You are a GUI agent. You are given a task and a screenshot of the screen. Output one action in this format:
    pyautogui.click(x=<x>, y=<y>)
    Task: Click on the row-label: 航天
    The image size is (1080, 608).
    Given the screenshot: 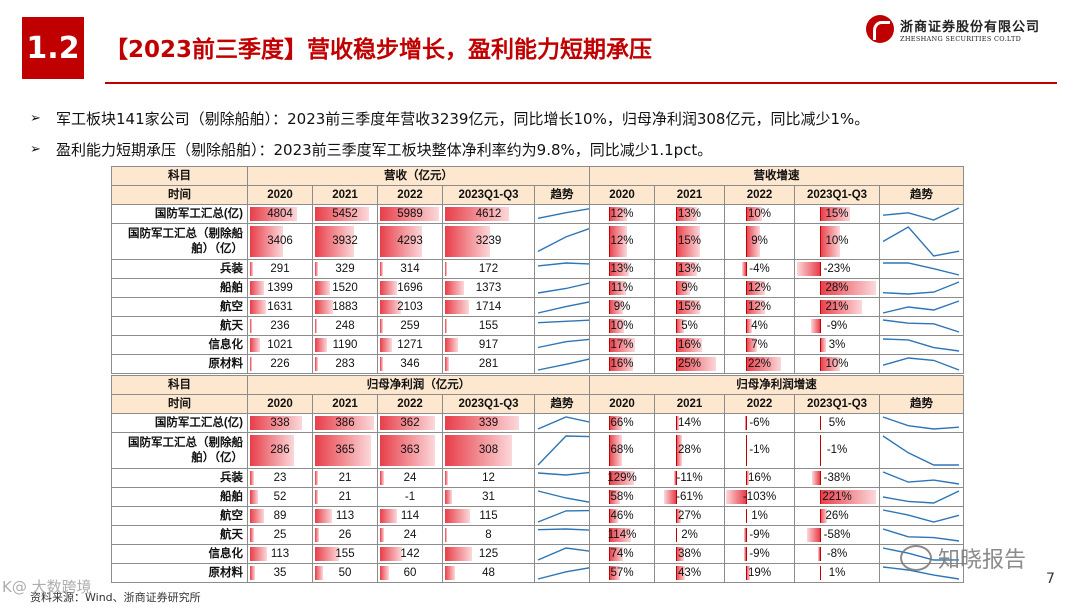 What is the action you would take?
    pyautogui.click(x=179, y=535)
    